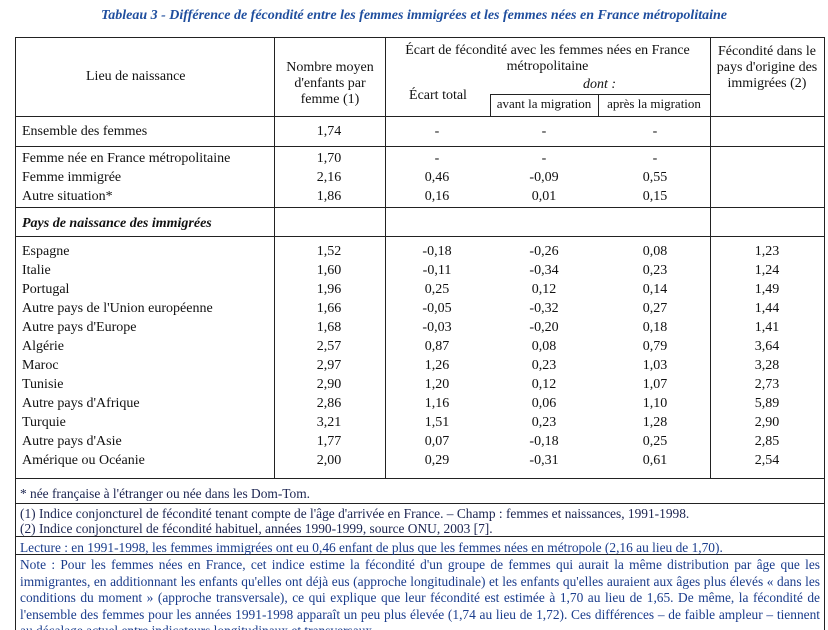 This screenshot has height=630, width=828. I want to click on header-cell: dont :, so click(600, 84).